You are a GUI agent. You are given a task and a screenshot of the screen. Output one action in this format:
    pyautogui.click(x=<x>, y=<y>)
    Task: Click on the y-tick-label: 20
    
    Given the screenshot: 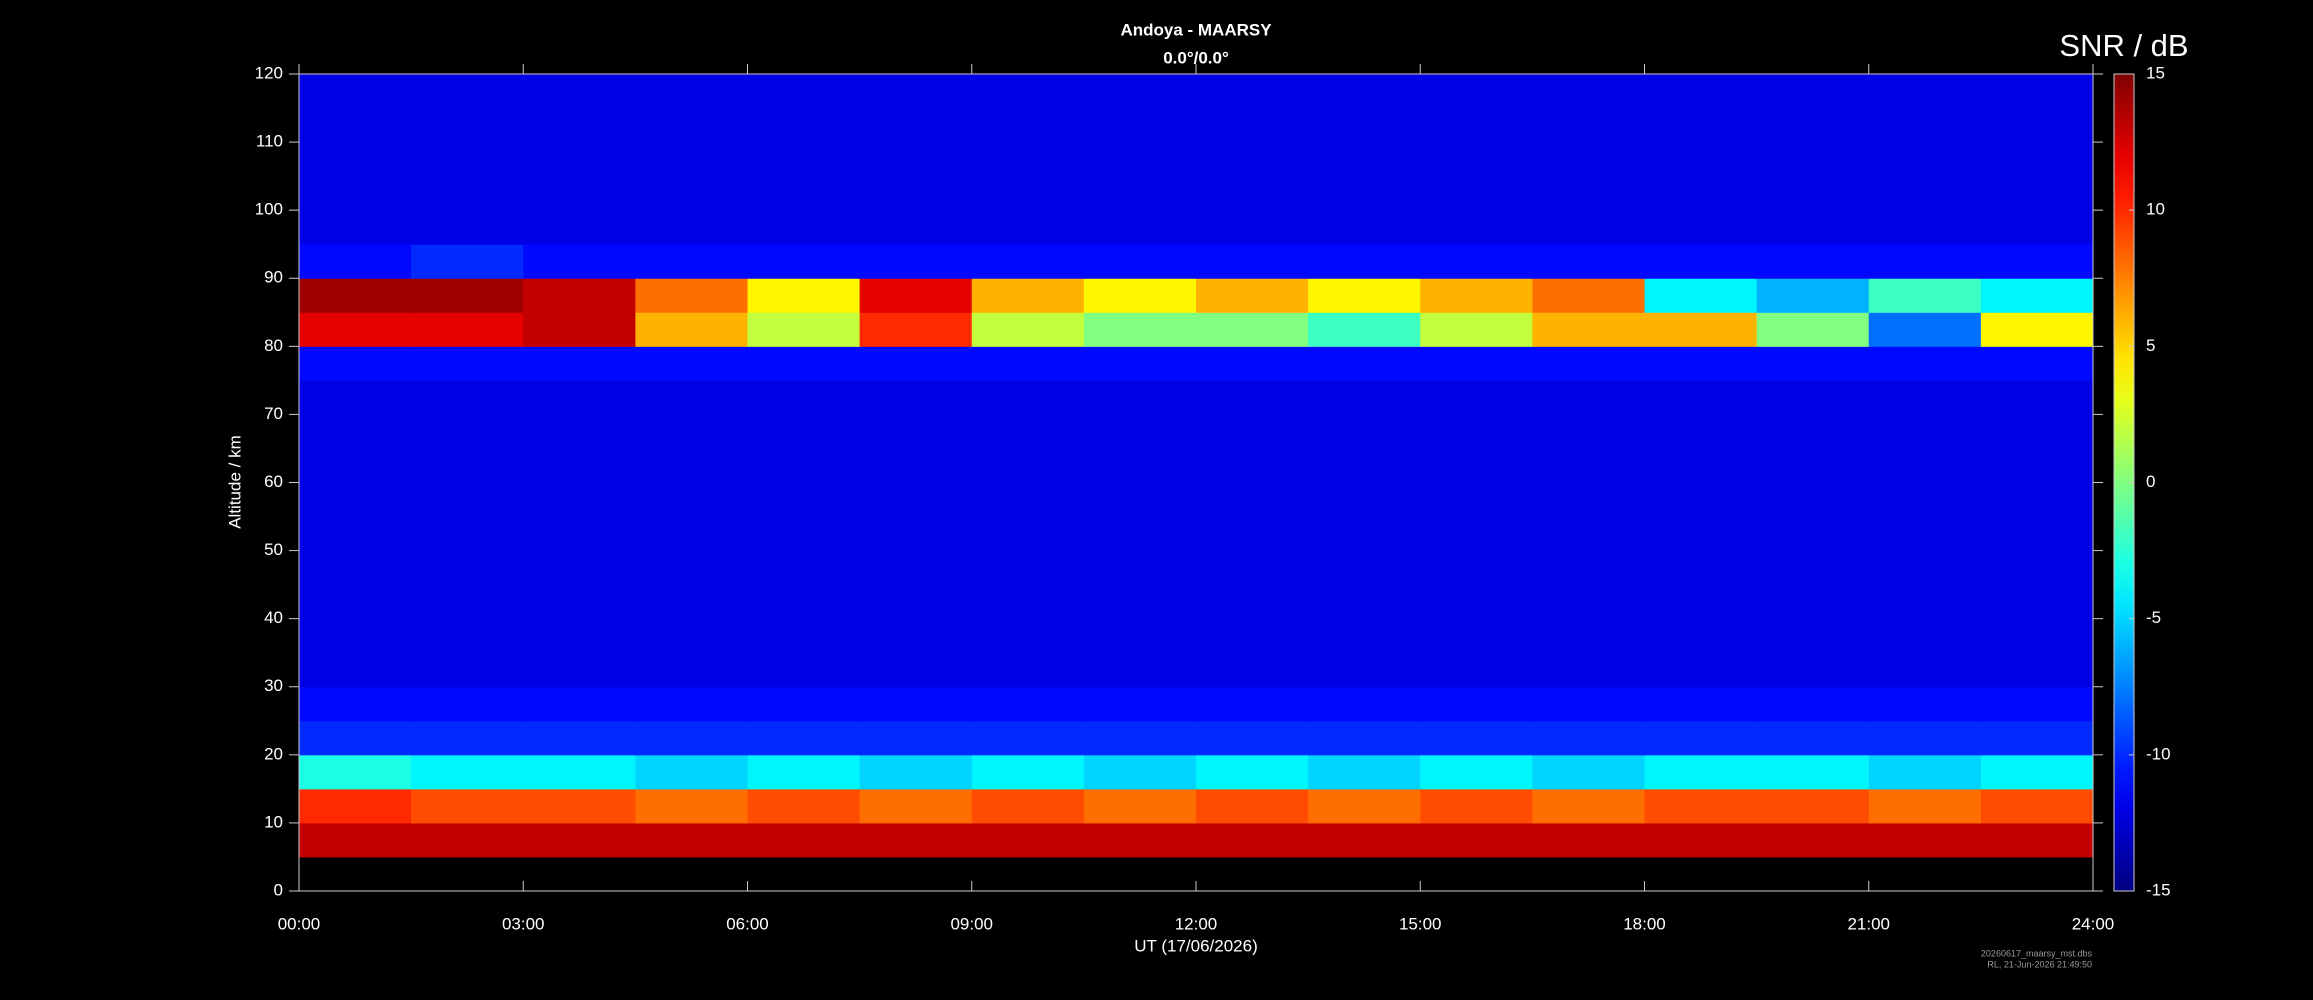 What is the action you would take?
    pyautogui.click(x=273, y=753)
    